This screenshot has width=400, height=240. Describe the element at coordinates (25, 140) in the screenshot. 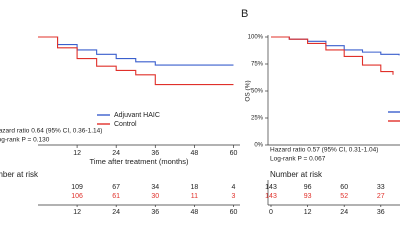

I see `annotation: Log-rank P = 0.130` at that location.